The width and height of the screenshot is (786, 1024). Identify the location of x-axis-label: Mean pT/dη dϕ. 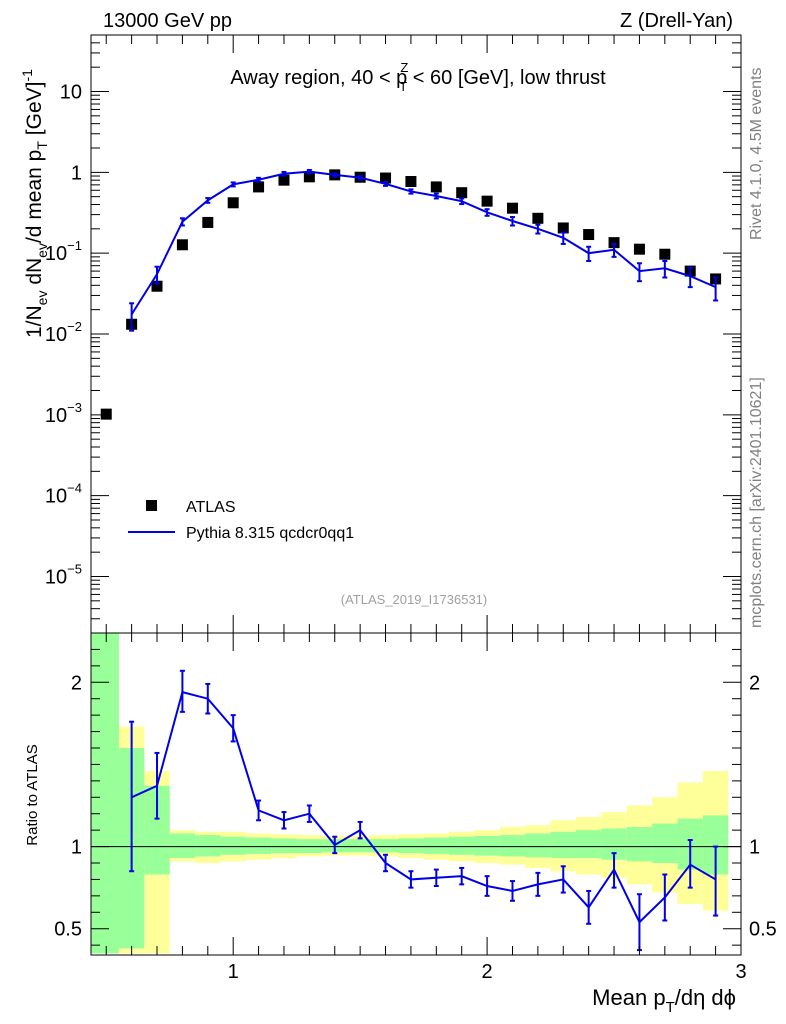
(664, 1000).